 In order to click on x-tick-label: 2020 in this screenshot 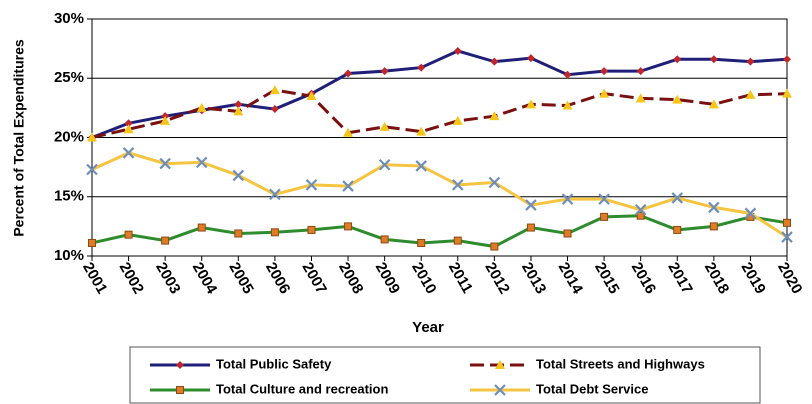, I will do `click(789, 277)`.